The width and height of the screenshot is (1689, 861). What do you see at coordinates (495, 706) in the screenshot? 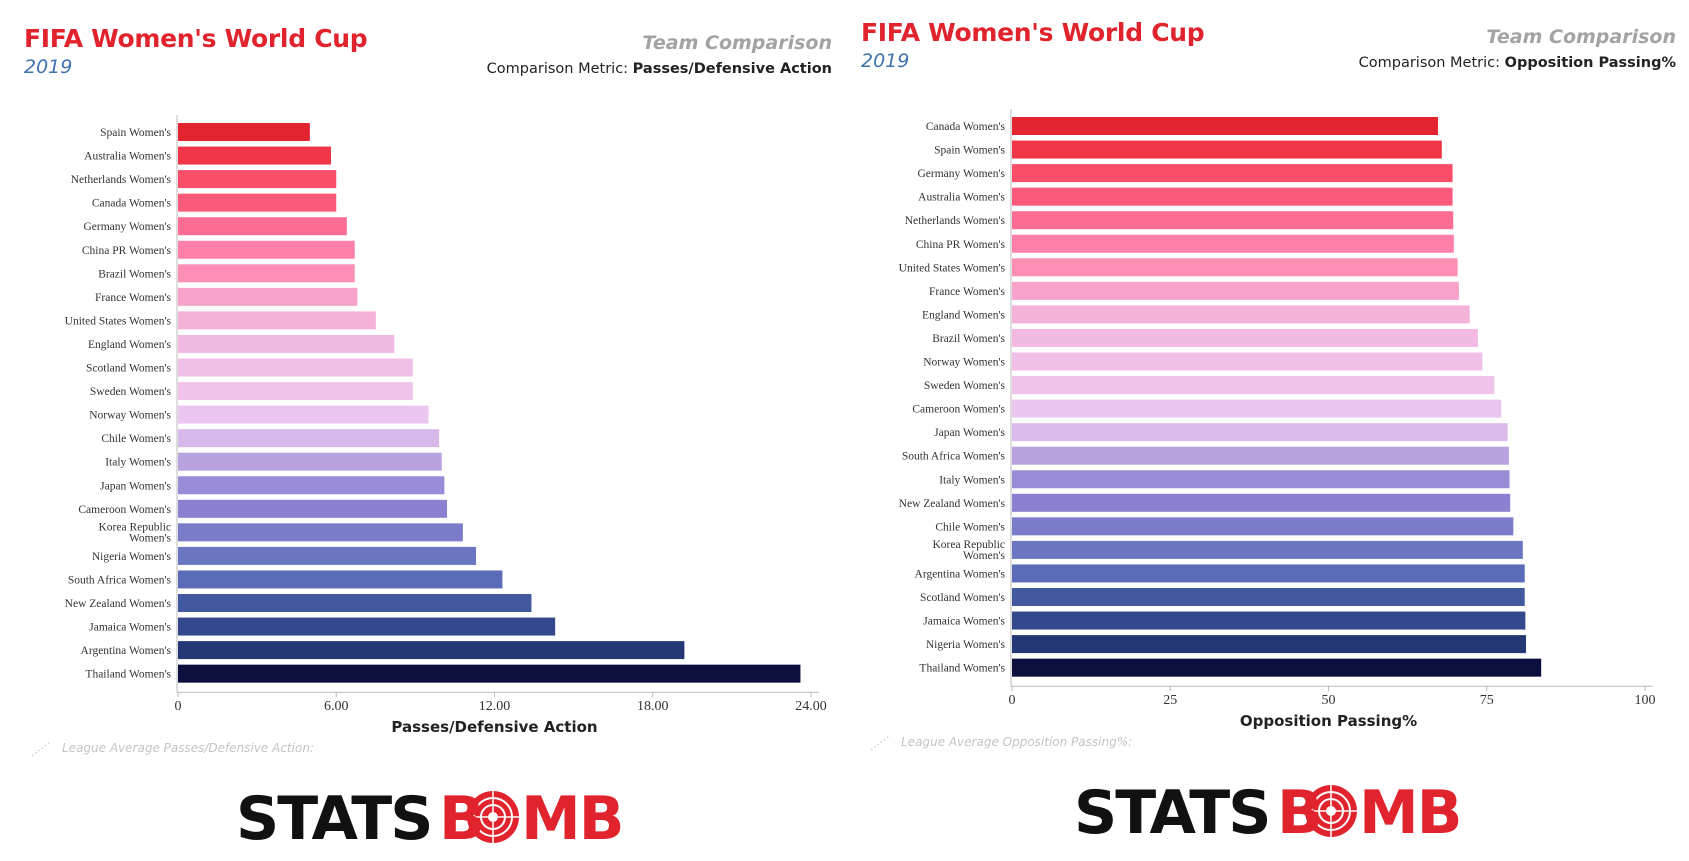
I see `x-tick-label: 12.00` at bounding box center [495, 706].